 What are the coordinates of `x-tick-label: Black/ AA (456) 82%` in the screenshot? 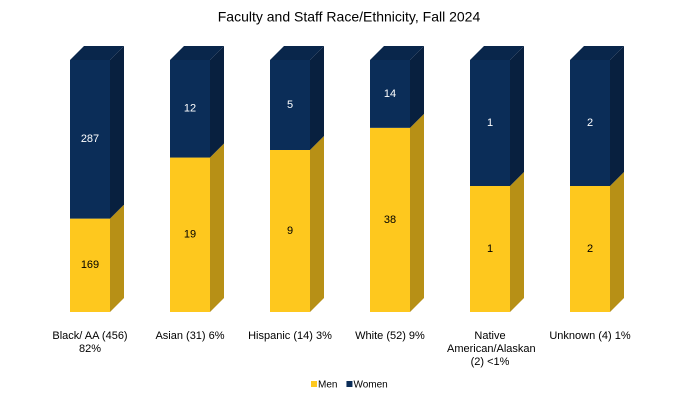 It's located at (90, 342).